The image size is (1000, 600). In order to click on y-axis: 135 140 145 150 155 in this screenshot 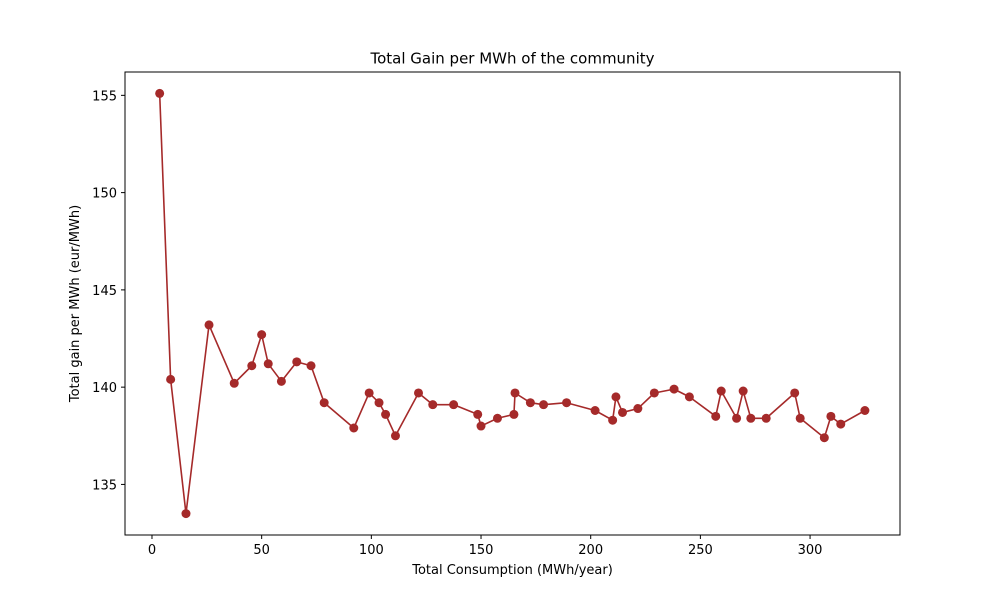, I will do `click(108, 291)`.